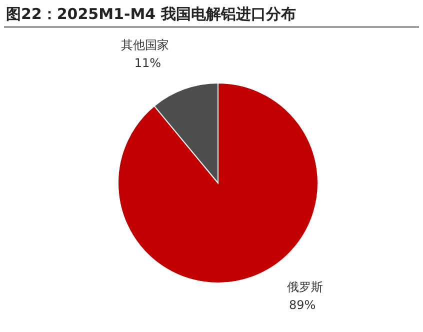 The image size is (423, 332). What do you see at coordinates (148, 63) in the screenshot?
I see `data-label: 11%` at bounding box center [148, 63].